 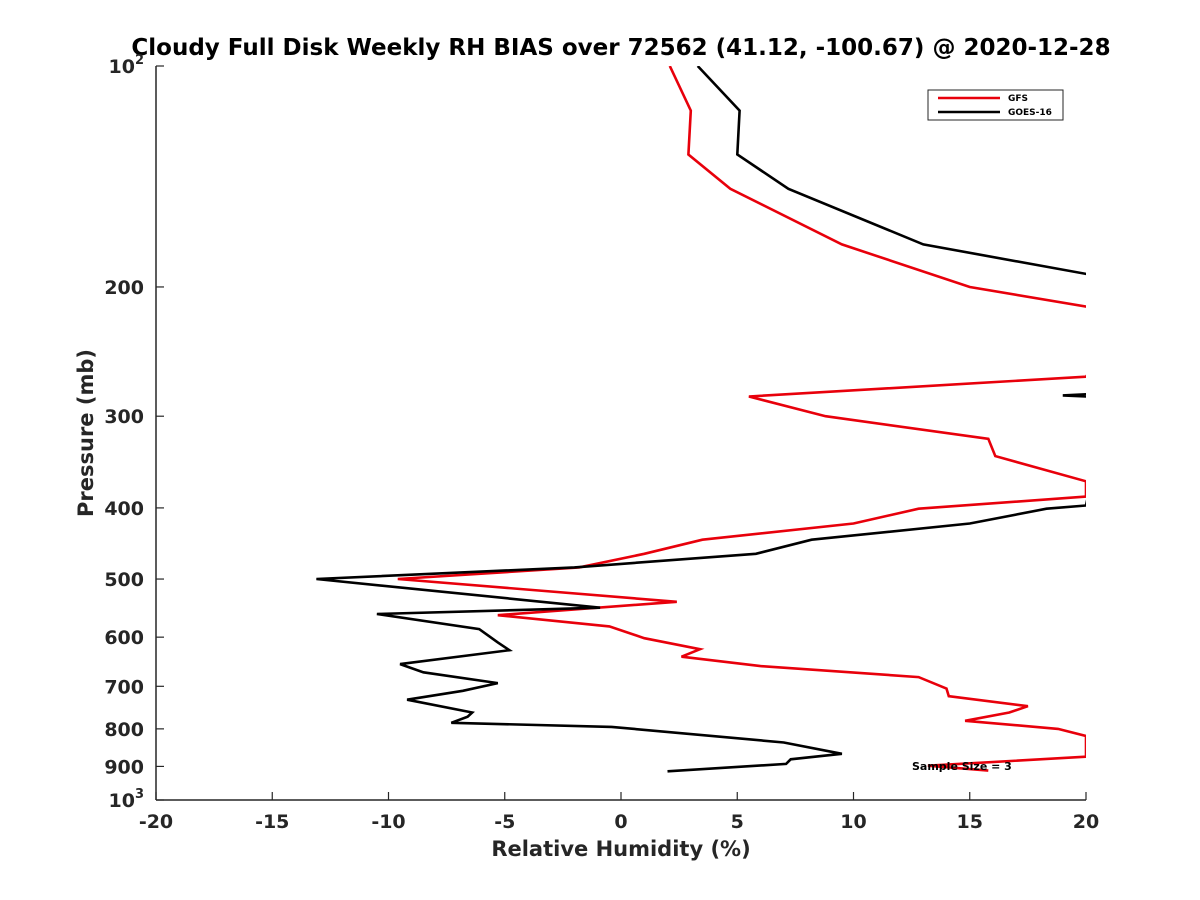 I want to click on y-tick-base: 800, so click(x=124, y=730).